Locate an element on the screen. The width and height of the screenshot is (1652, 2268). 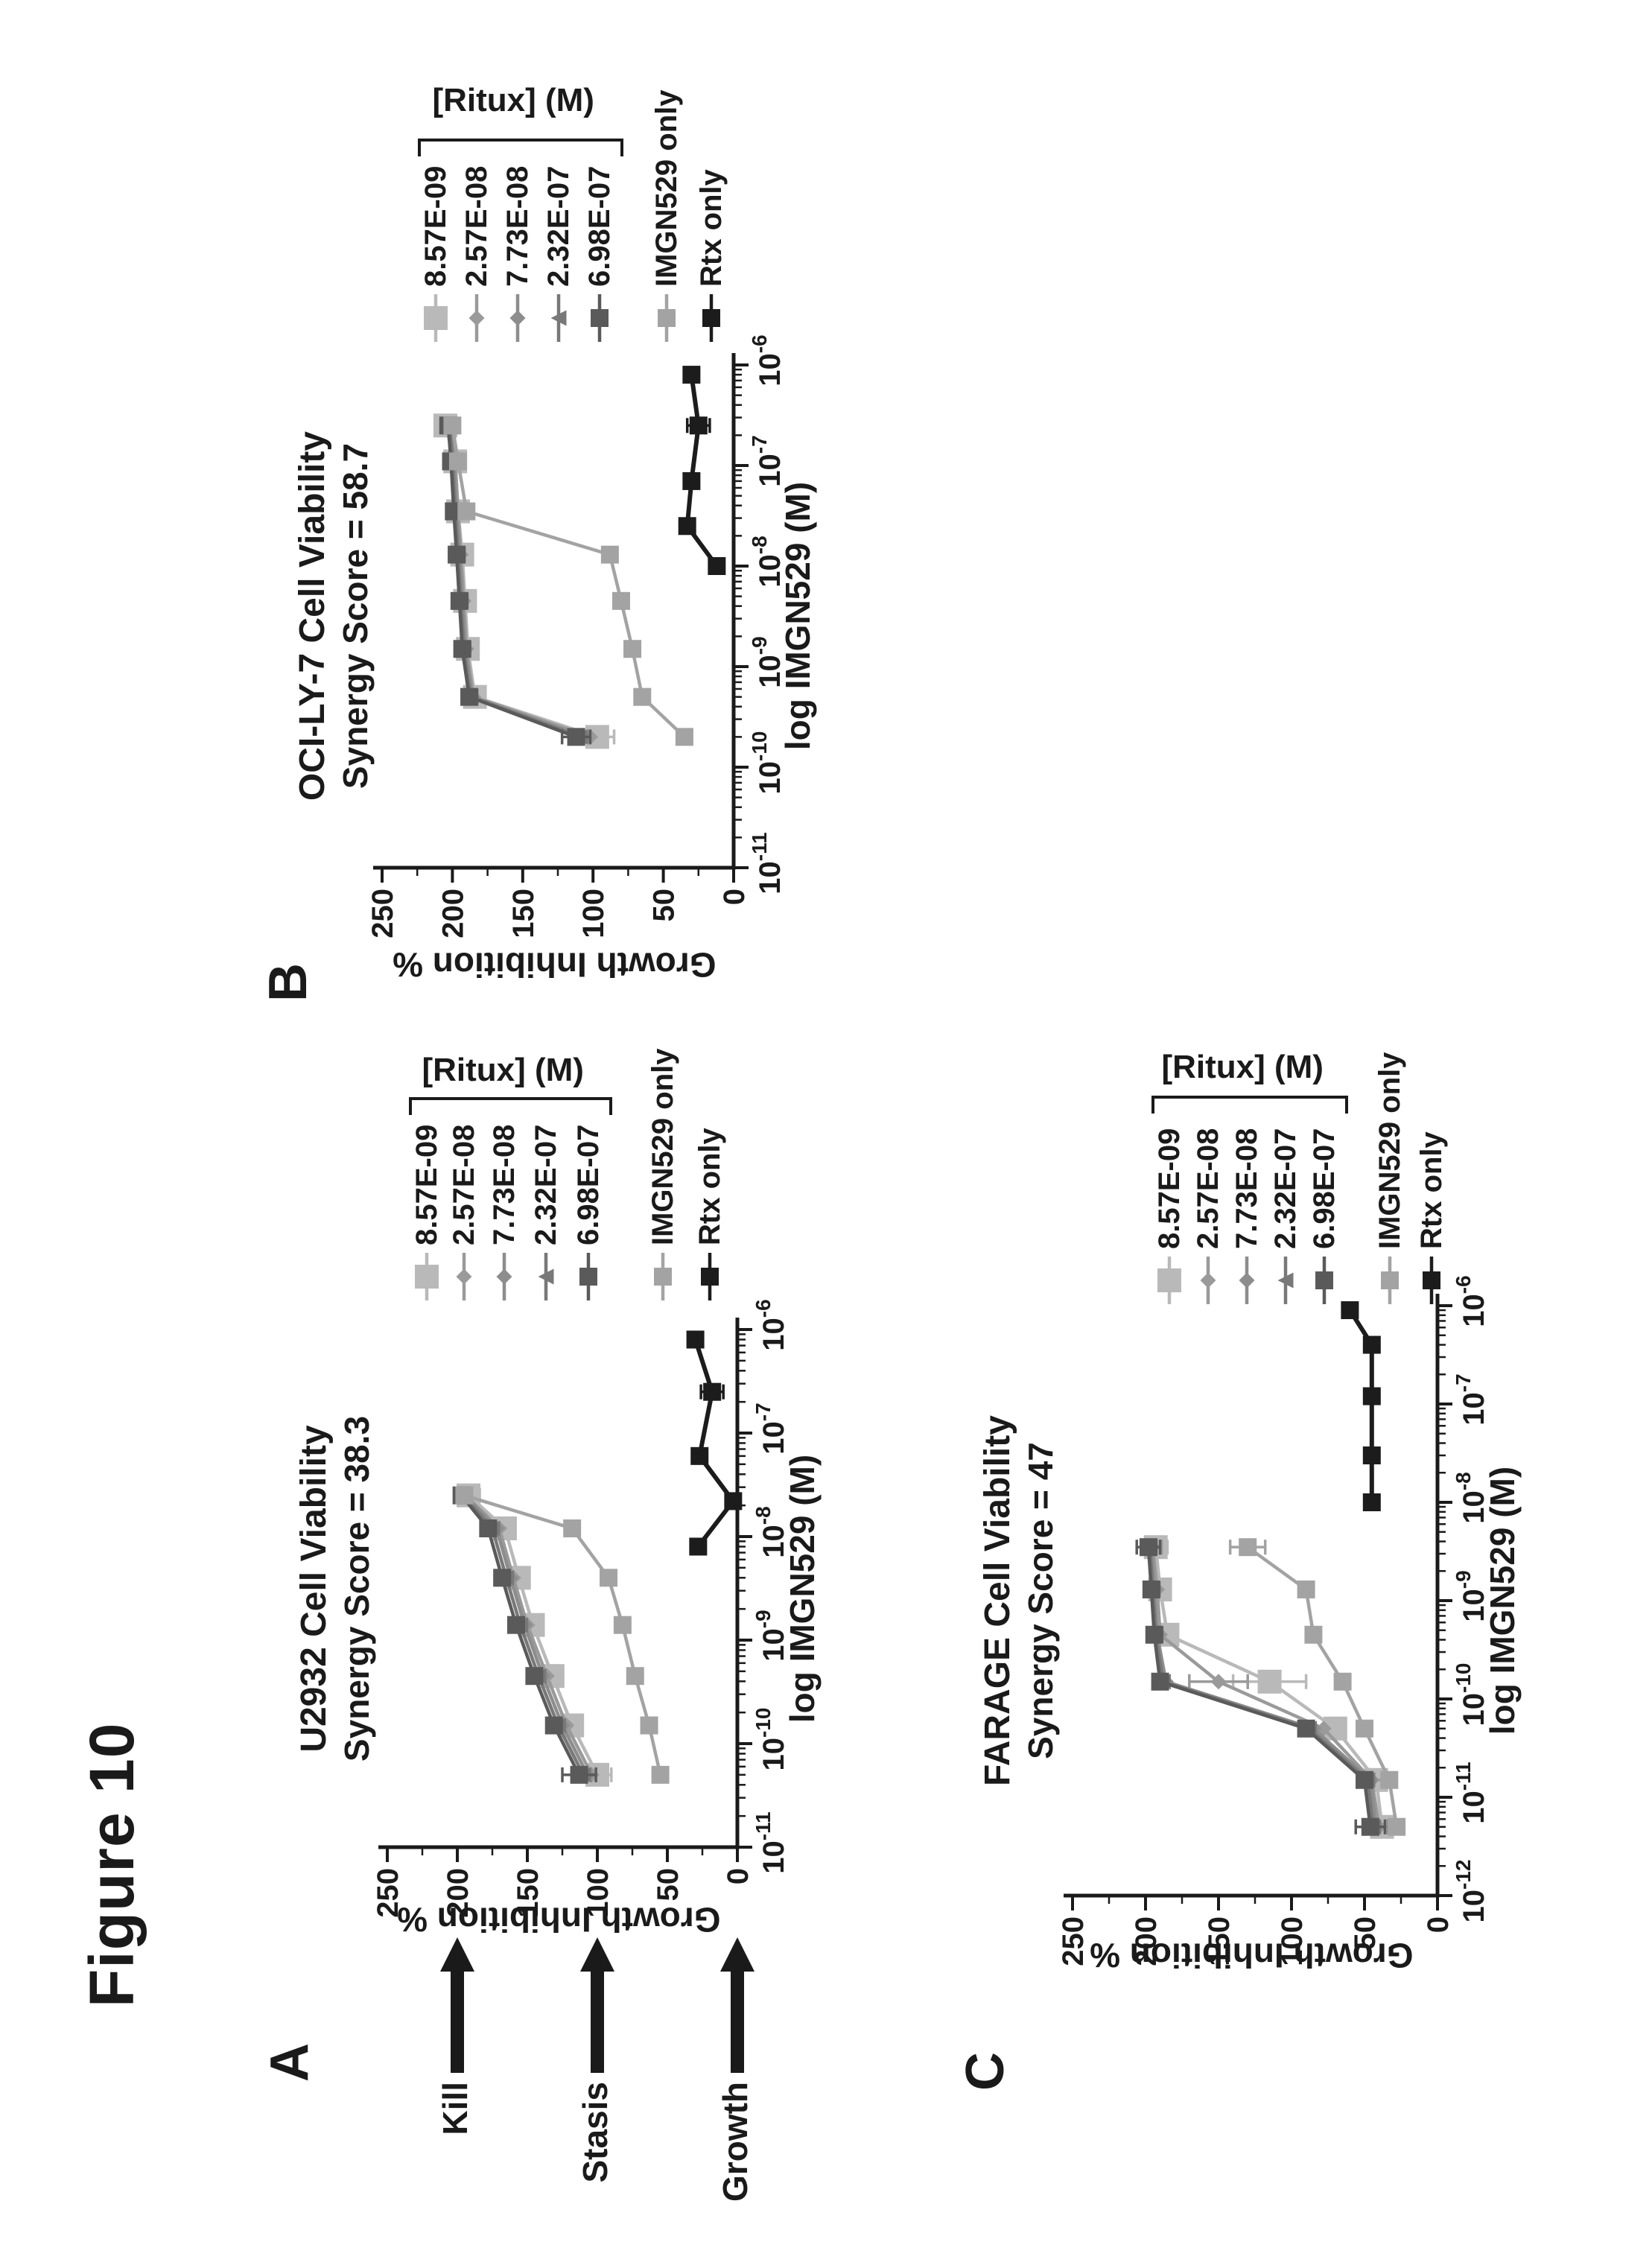
legend-entry-label: 2.57E-08 is located at coordinates (1207, 1188).